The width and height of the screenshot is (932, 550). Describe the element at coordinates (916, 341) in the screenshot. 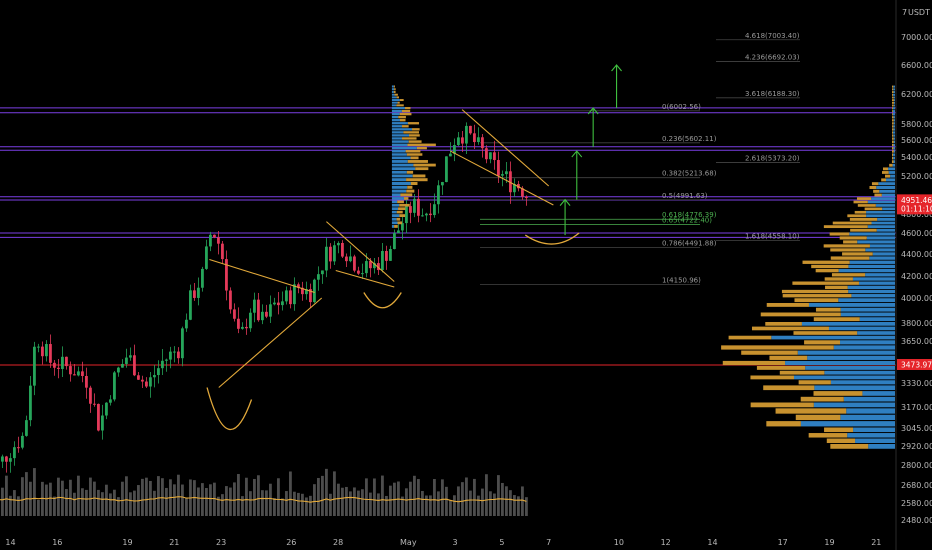

I see `price-tick-label: 3650.00` at that location.